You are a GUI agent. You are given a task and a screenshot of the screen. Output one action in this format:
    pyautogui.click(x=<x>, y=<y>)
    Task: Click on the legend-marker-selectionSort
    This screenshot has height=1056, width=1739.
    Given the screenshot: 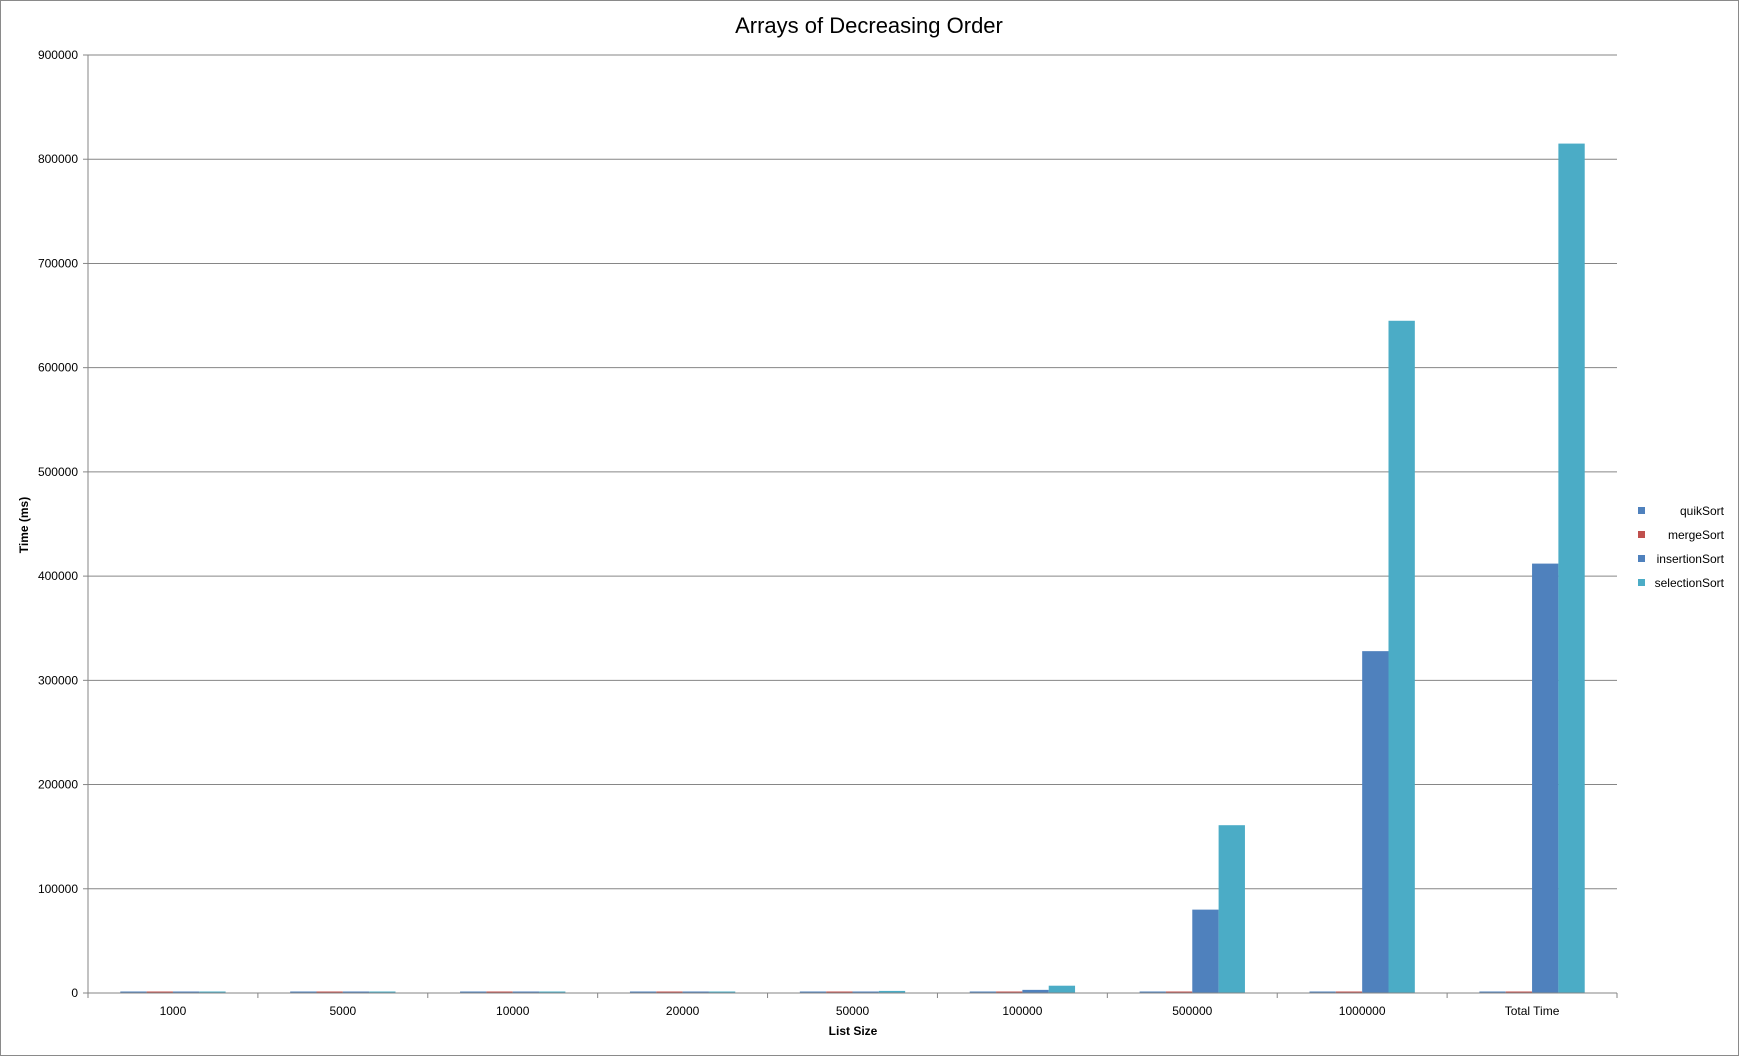 What is the action you would take?
    pyautogui.click(x=1641, y=582)
    